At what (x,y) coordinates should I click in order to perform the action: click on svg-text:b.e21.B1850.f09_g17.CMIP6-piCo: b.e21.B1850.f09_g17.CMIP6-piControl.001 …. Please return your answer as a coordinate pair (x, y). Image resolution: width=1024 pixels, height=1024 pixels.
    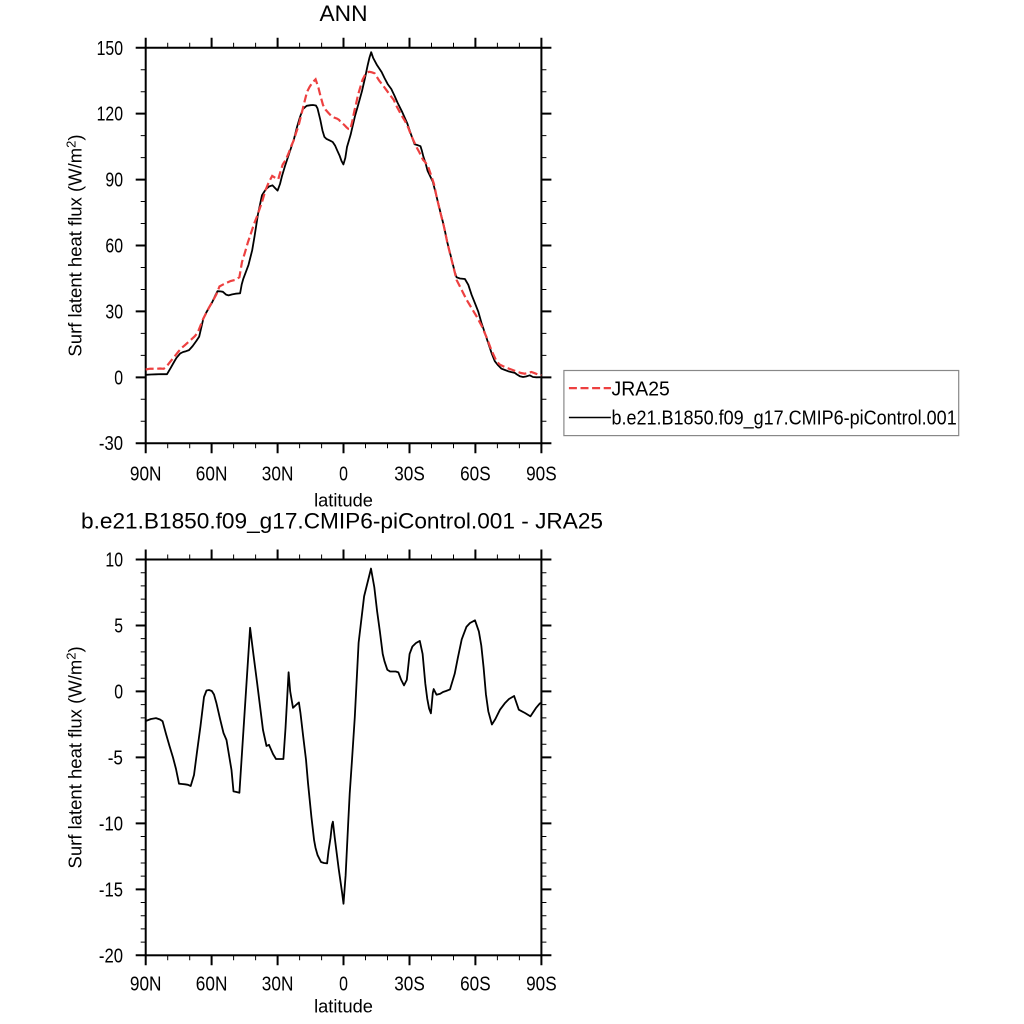
    Looking at the image, I should click on (342, 521).